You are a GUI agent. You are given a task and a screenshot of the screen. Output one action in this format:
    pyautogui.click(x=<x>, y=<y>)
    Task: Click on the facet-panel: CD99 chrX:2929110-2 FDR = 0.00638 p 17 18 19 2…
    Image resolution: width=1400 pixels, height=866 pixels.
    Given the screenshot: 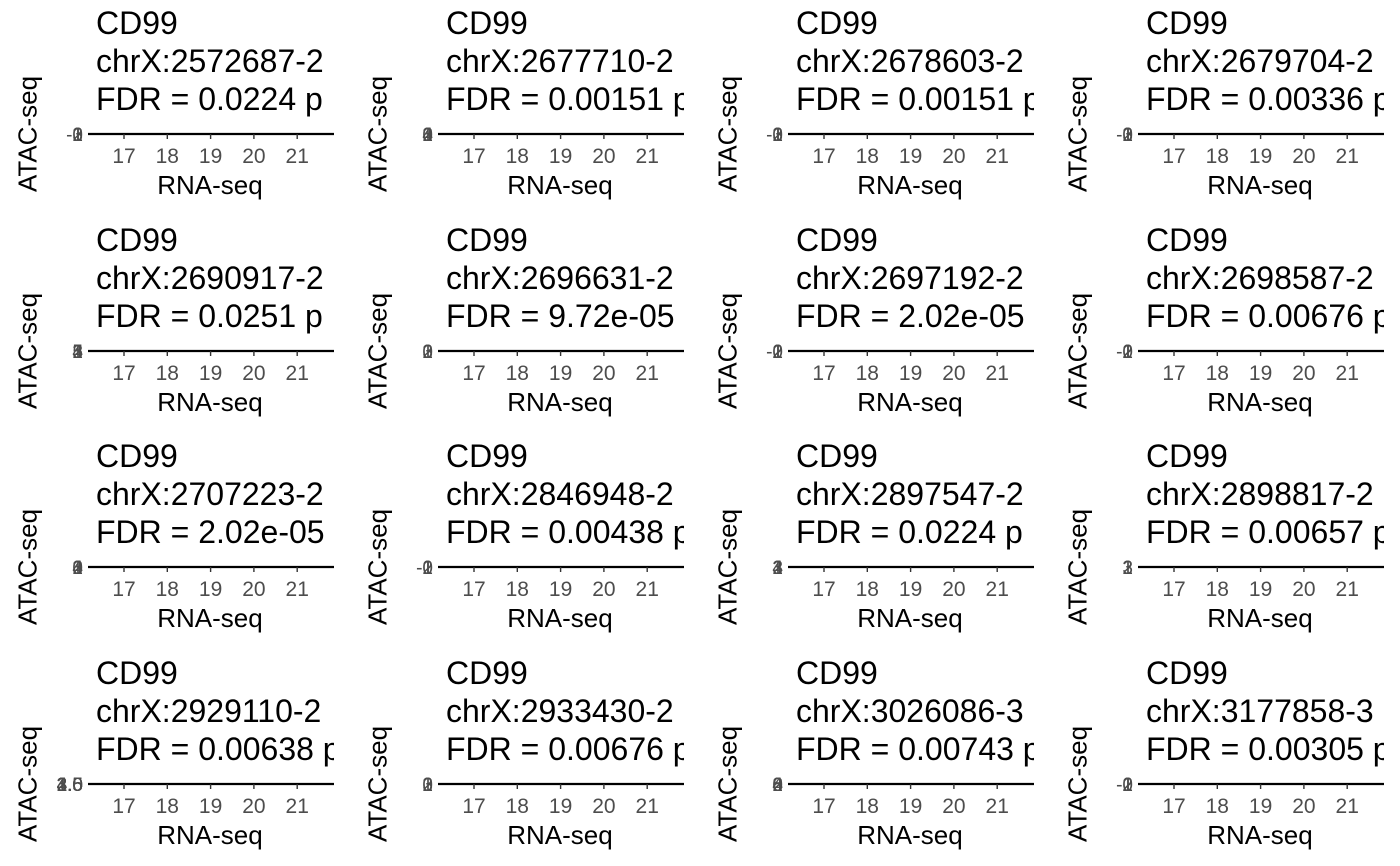 What is the action you would take?
    pyautogui.click(x=175, y=758)
    